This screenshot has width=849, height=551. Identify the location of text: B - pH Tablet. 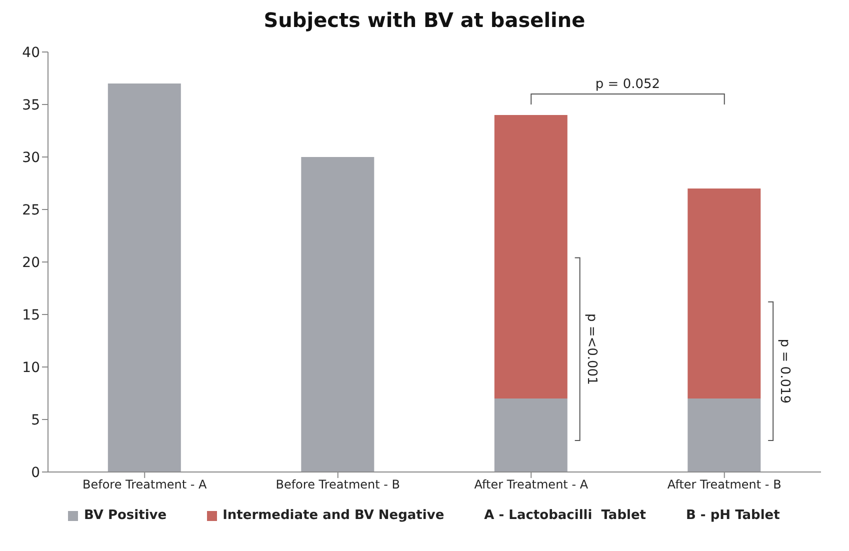
(733, 515).